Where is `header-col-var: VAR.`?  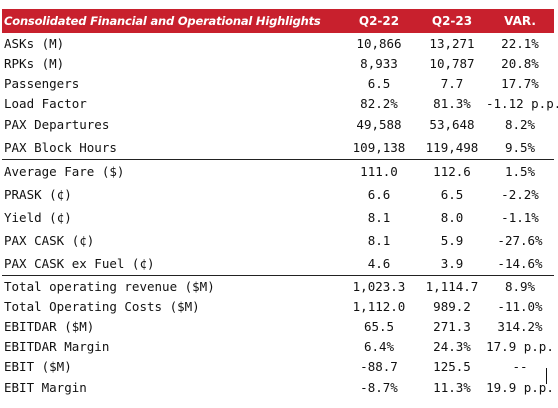
header-col-var: VAR. is located at coordinates (520, 21).